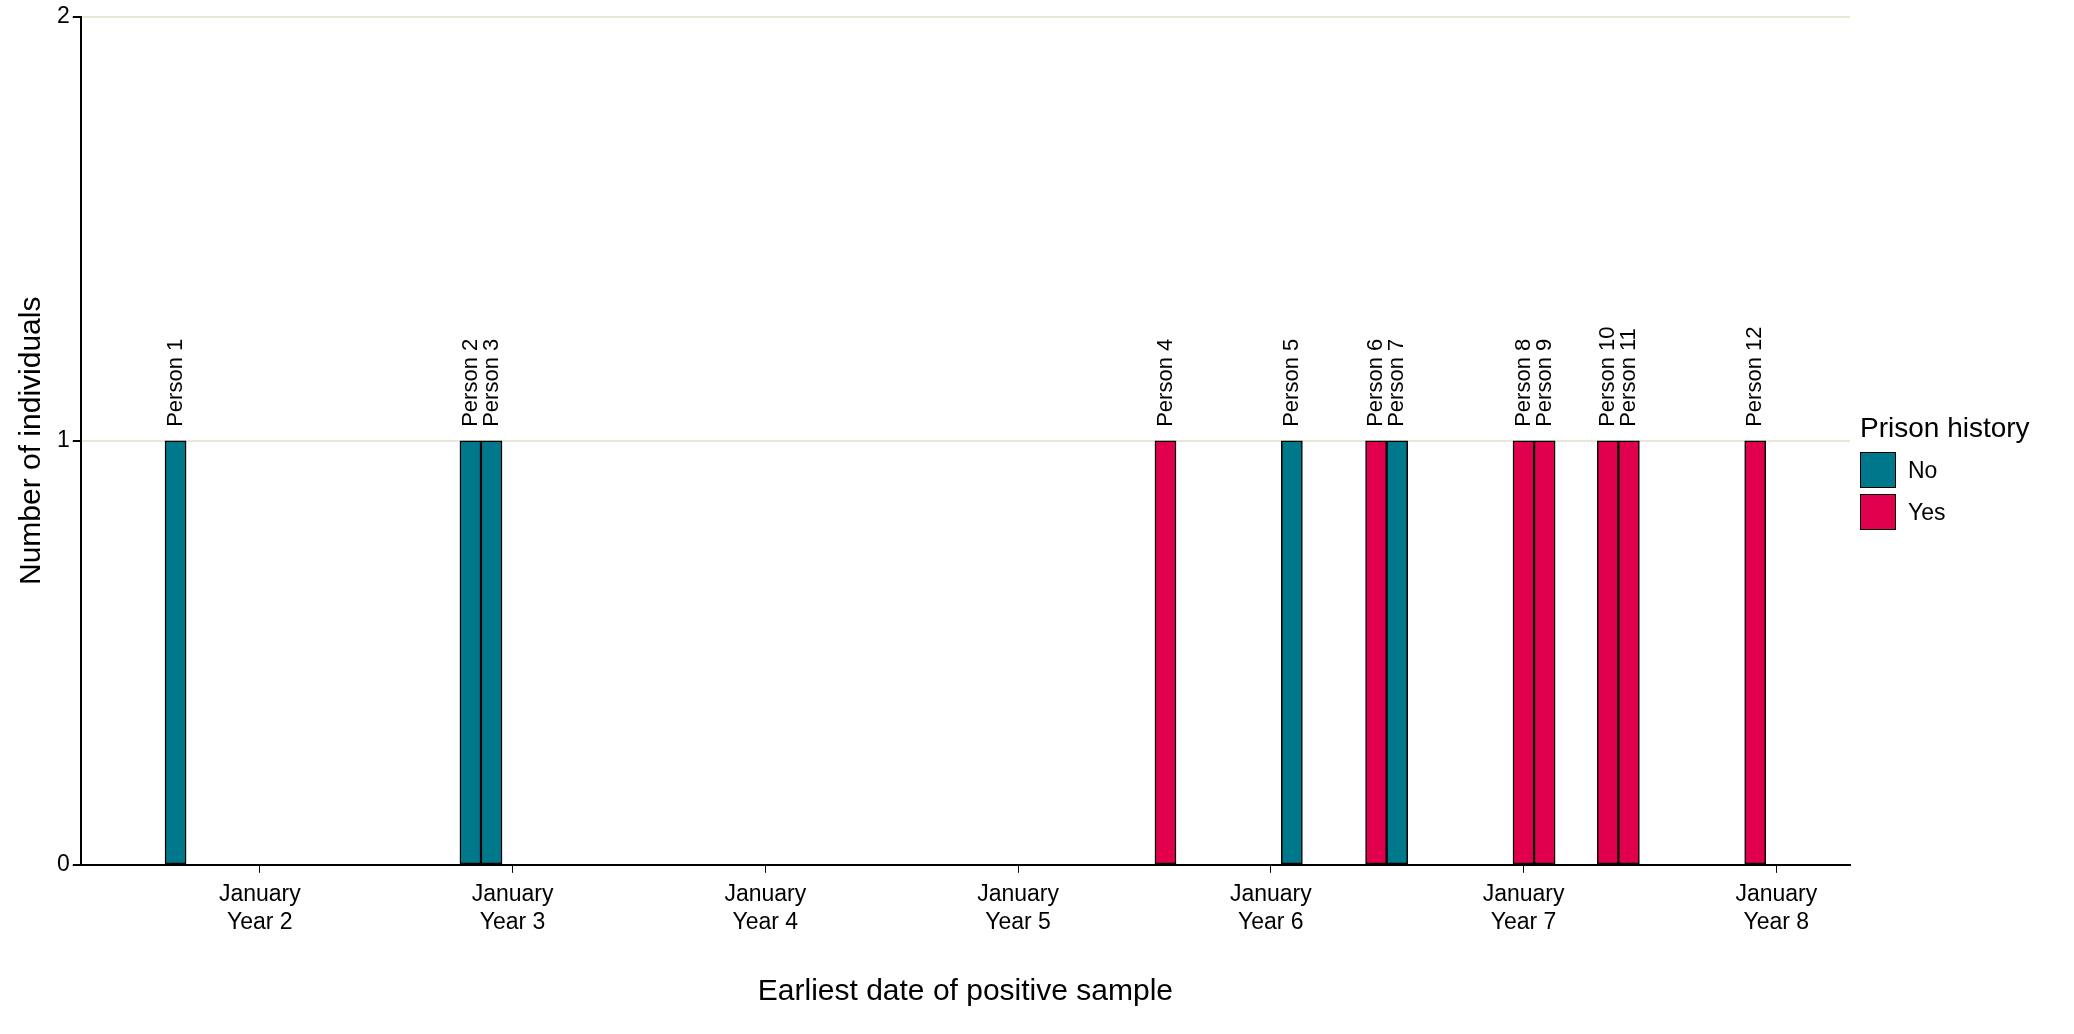 Image resolution: width=2074 pixels, height=1034 pixels. What do you see at coordinates (30, 441) in the screenshot?
I see `y-axis-title: Number of individuals` at bounding box center [30, 441].